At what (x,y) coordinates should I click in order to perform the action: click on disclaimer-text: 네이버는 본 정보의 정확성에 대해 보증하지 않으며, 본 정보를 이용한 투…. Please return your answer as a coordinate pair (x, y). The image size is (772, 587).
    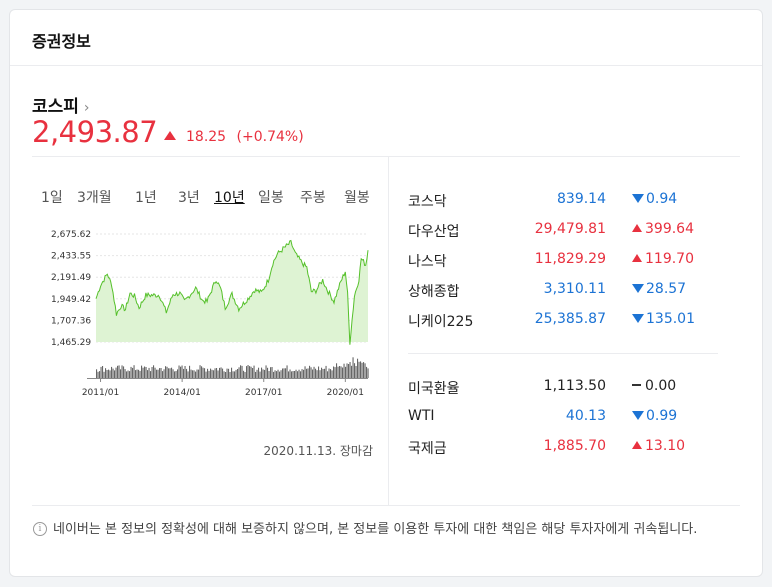
    Looking at the image, I should click on (375, 529).